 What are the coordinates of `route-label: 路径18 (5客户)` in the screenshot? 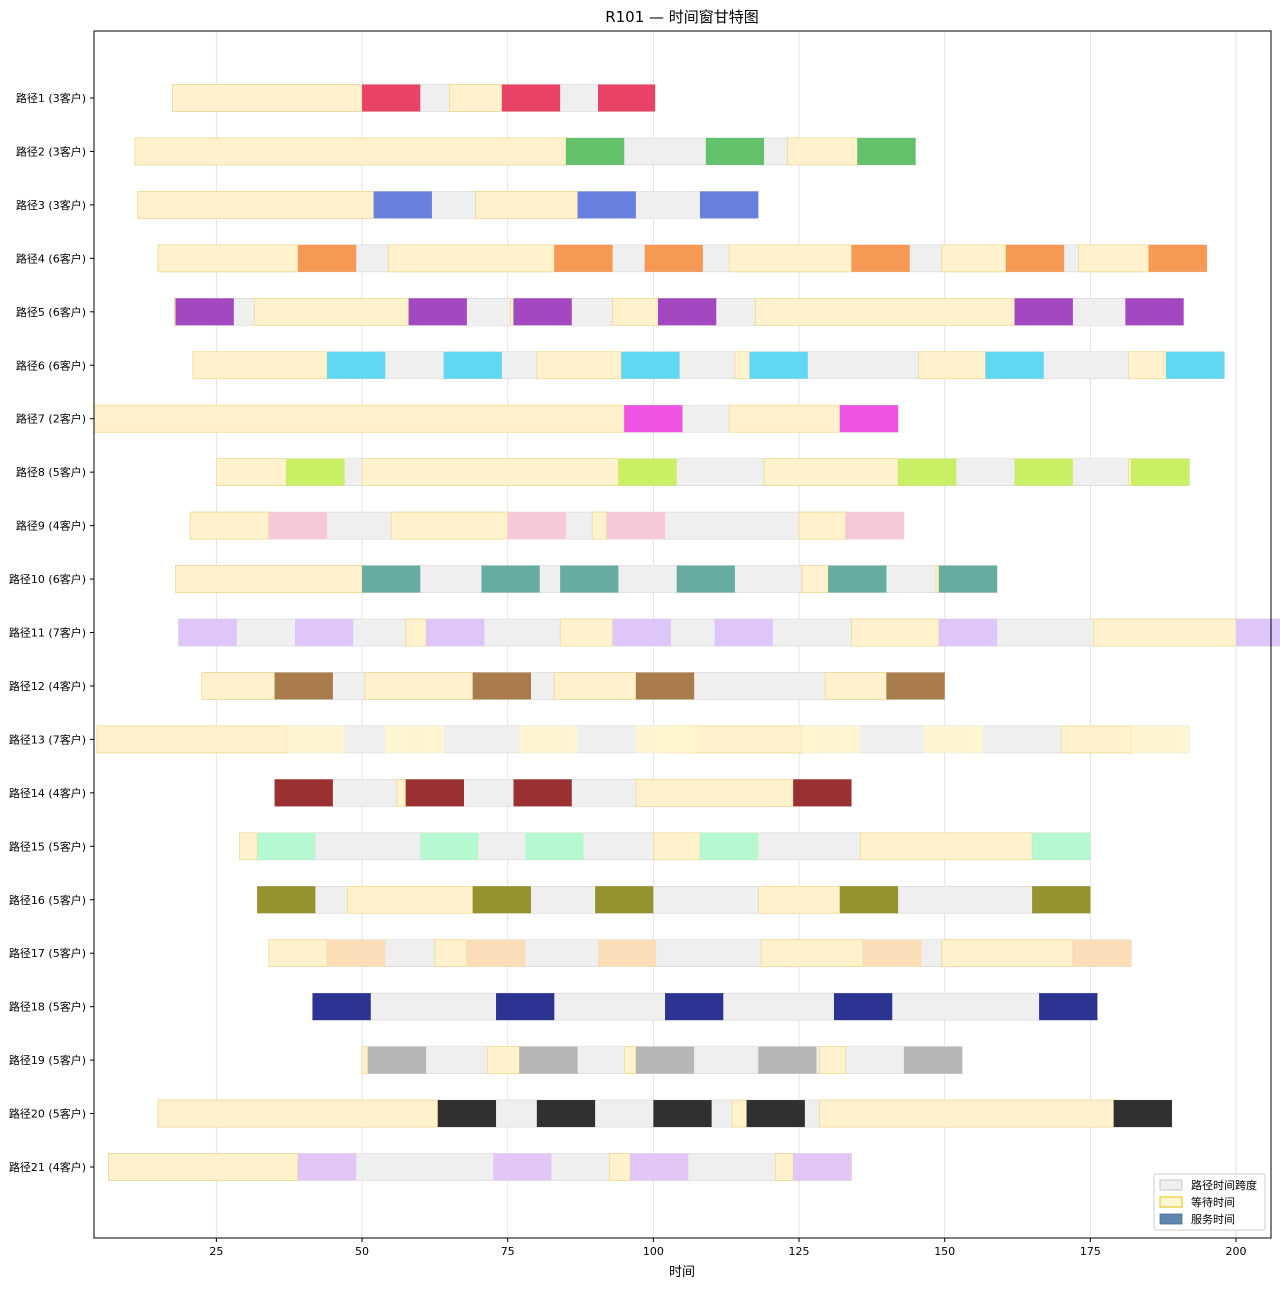 It's located at (47, 1007).